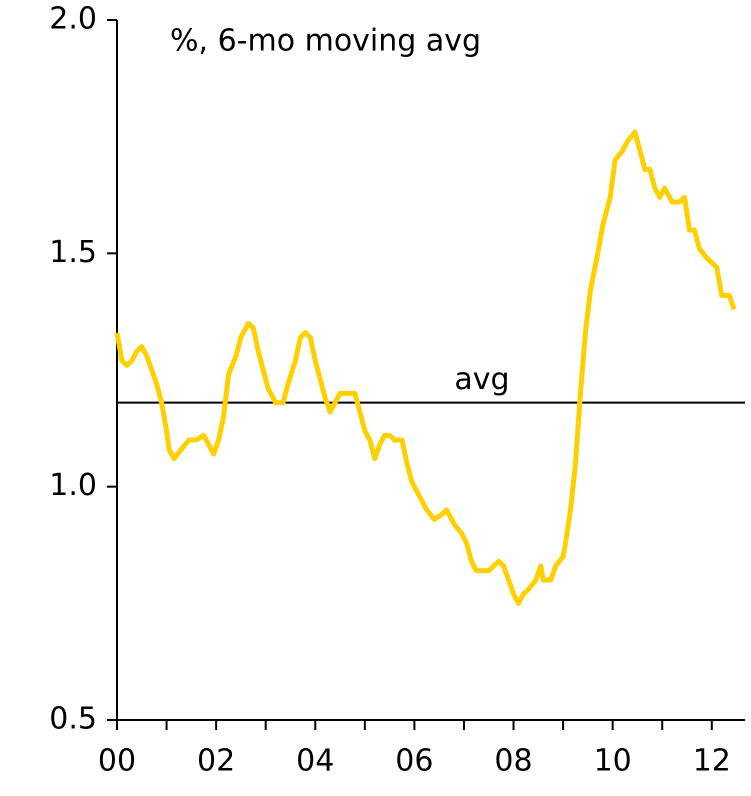 This screenshot has width=751, height=796. I want to click on x-tick-label: 10, so click(613, 761).